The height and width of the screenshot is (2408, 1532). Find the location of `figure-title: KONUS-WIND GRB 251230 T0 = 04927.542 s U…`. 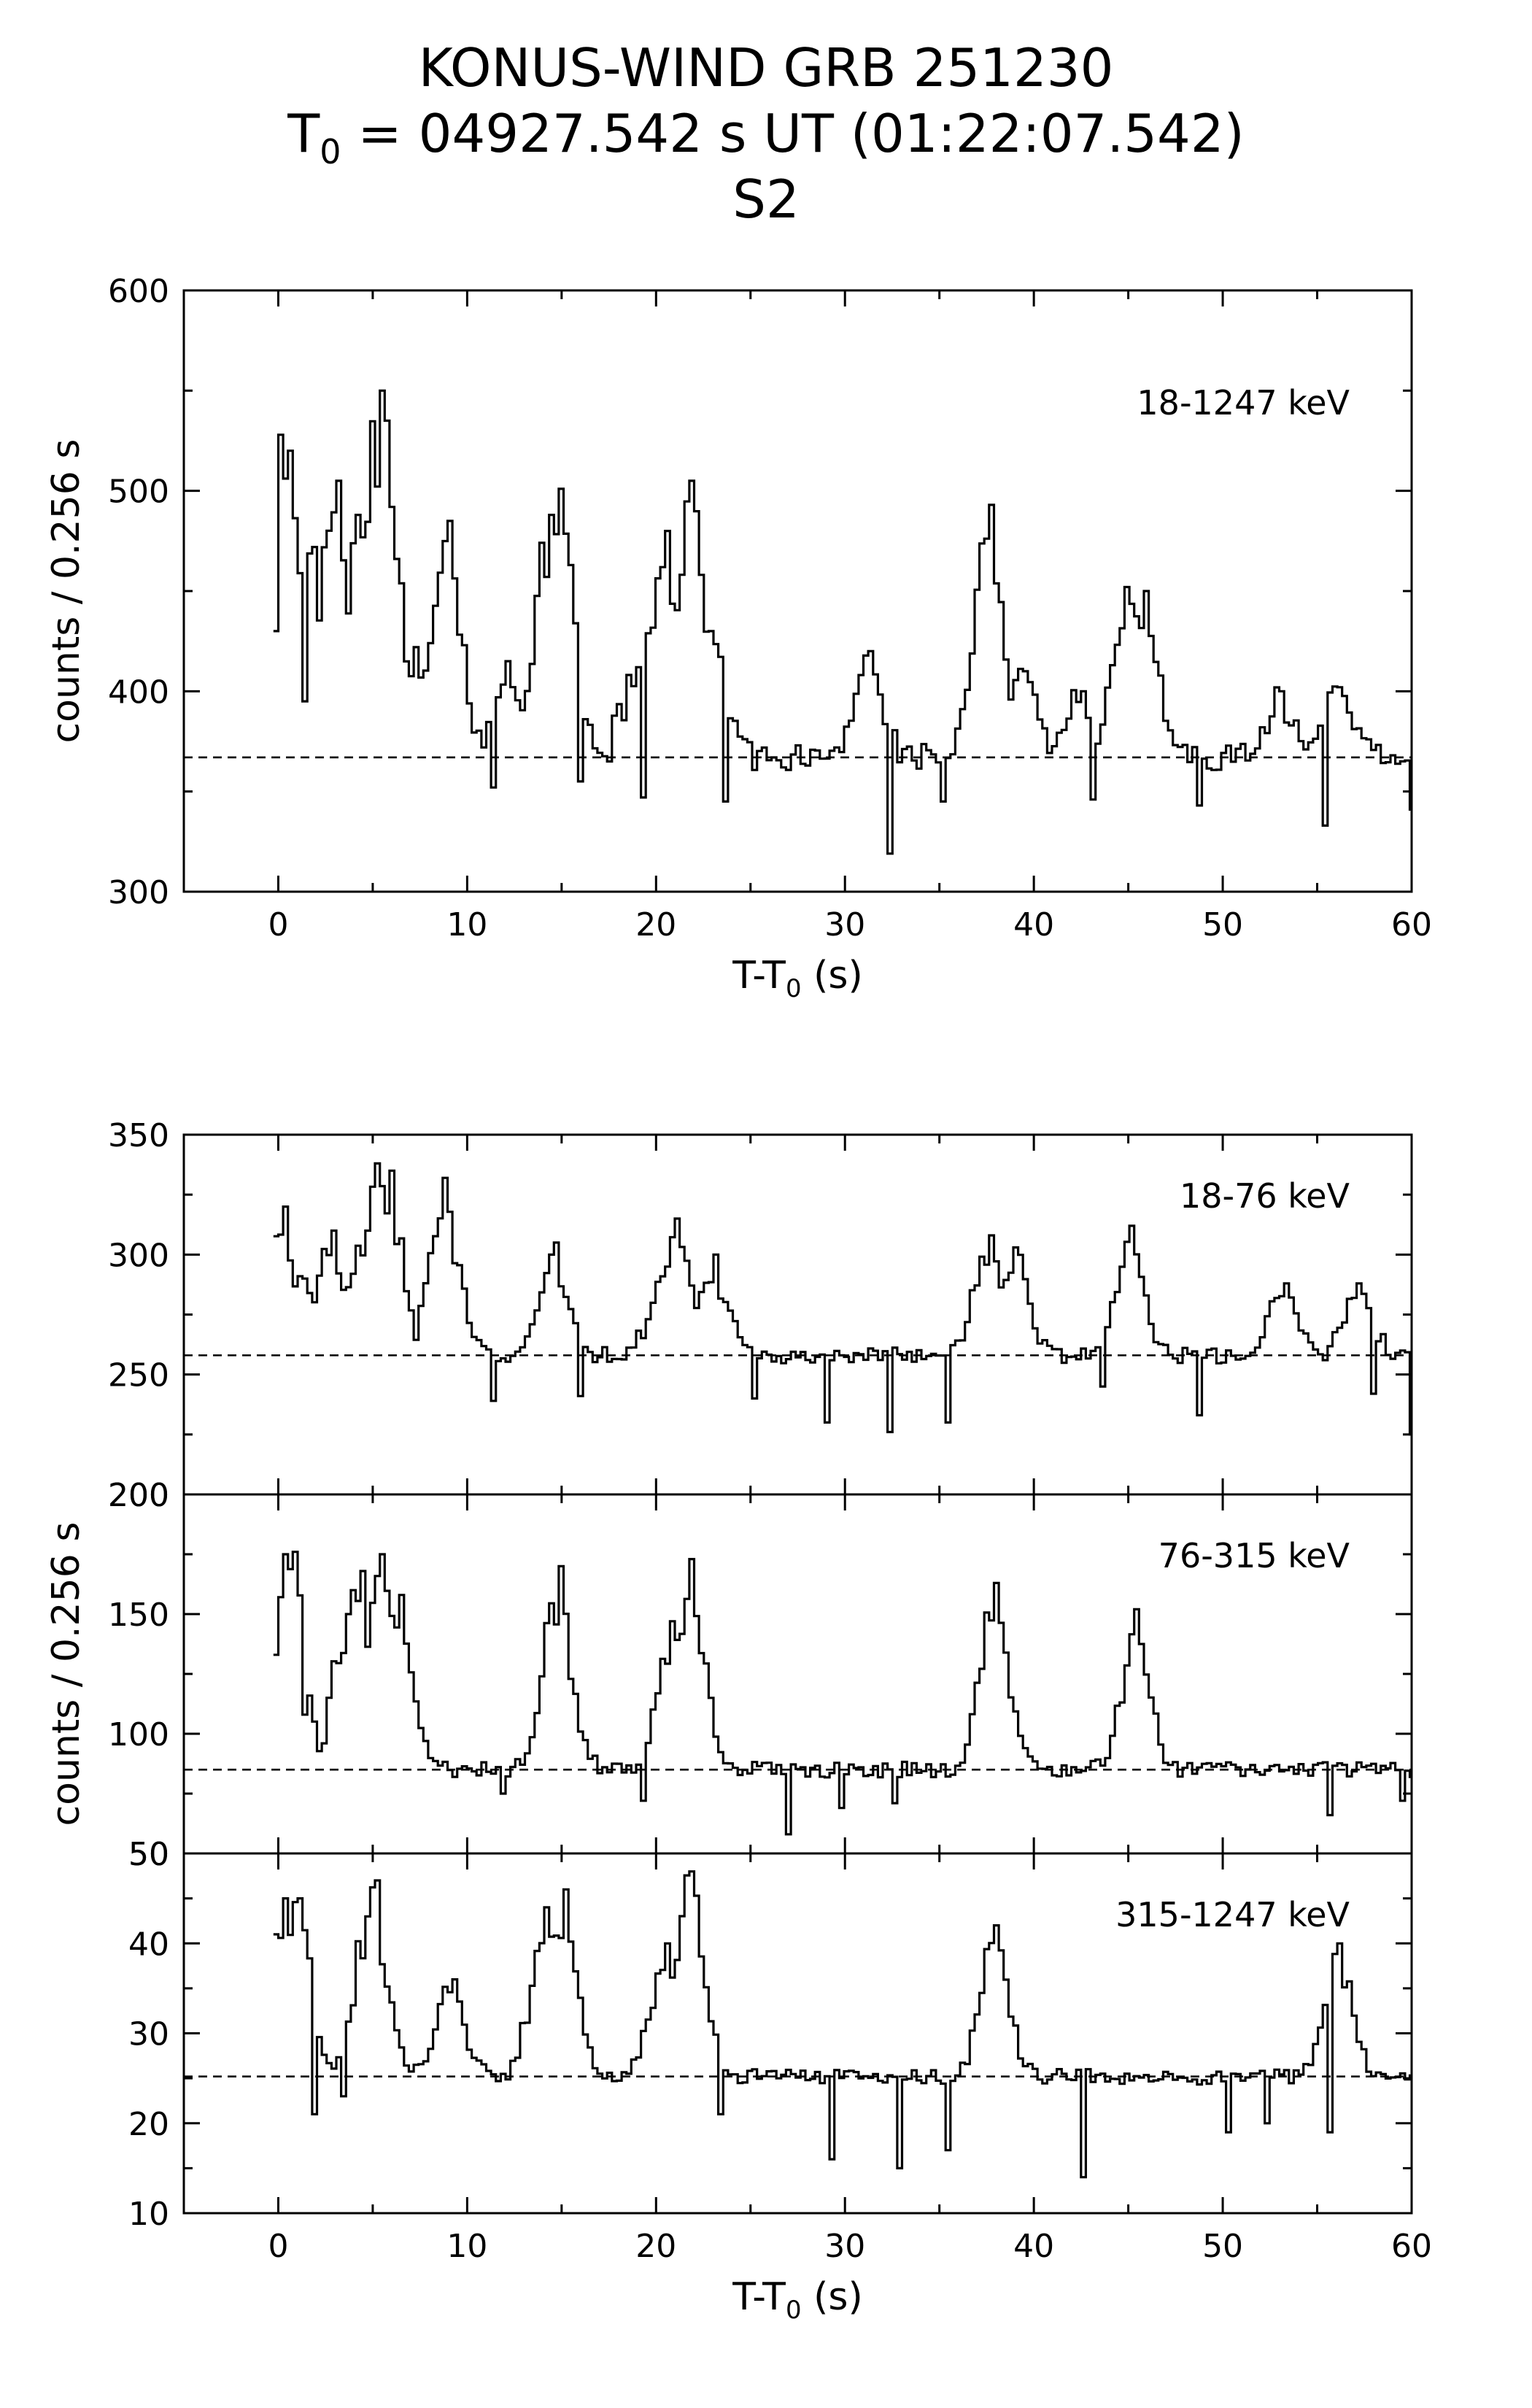

figure-title: KONUS-WIND GRB 251230 T0 = 04927.542 s U… is located at coordinates (766, 133).